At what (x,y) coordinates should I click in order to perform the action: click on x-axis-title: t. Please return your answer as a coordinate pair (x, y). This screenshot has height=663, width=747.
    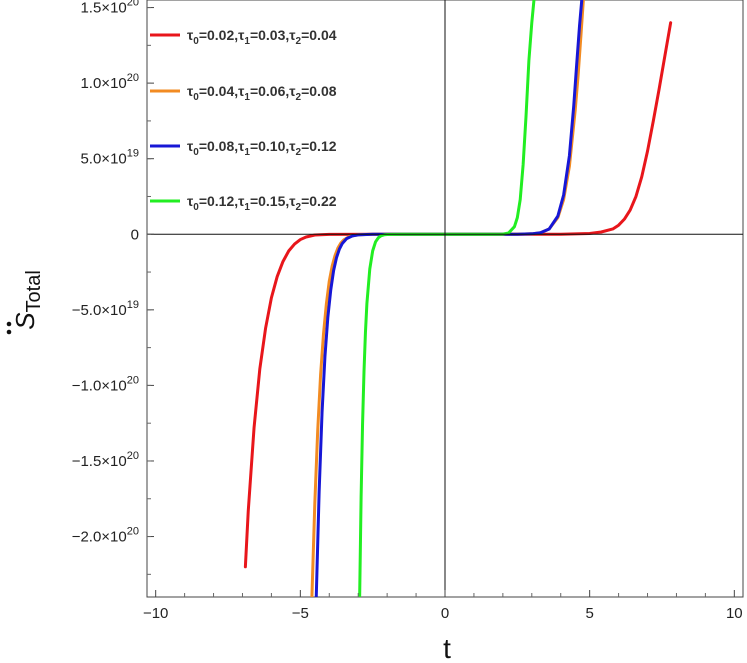
    Looking at the image, I should click on (447, 648).